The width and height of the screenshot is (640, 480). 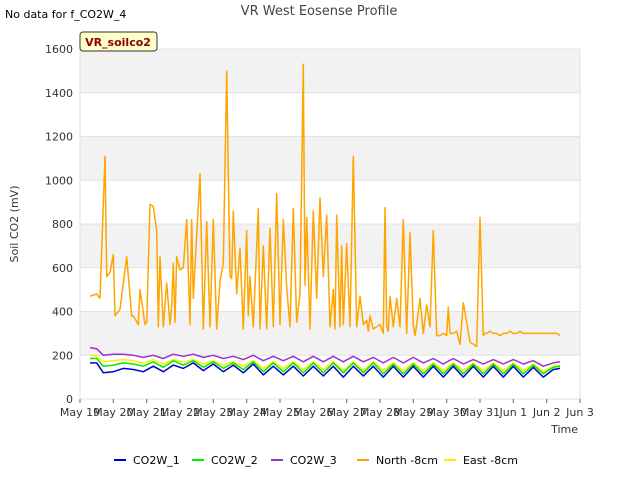 What do you see at coordinates (234, 460) in the screenshot?
I see `legend-label: CO2W_2` at bounding box center [234, 460].